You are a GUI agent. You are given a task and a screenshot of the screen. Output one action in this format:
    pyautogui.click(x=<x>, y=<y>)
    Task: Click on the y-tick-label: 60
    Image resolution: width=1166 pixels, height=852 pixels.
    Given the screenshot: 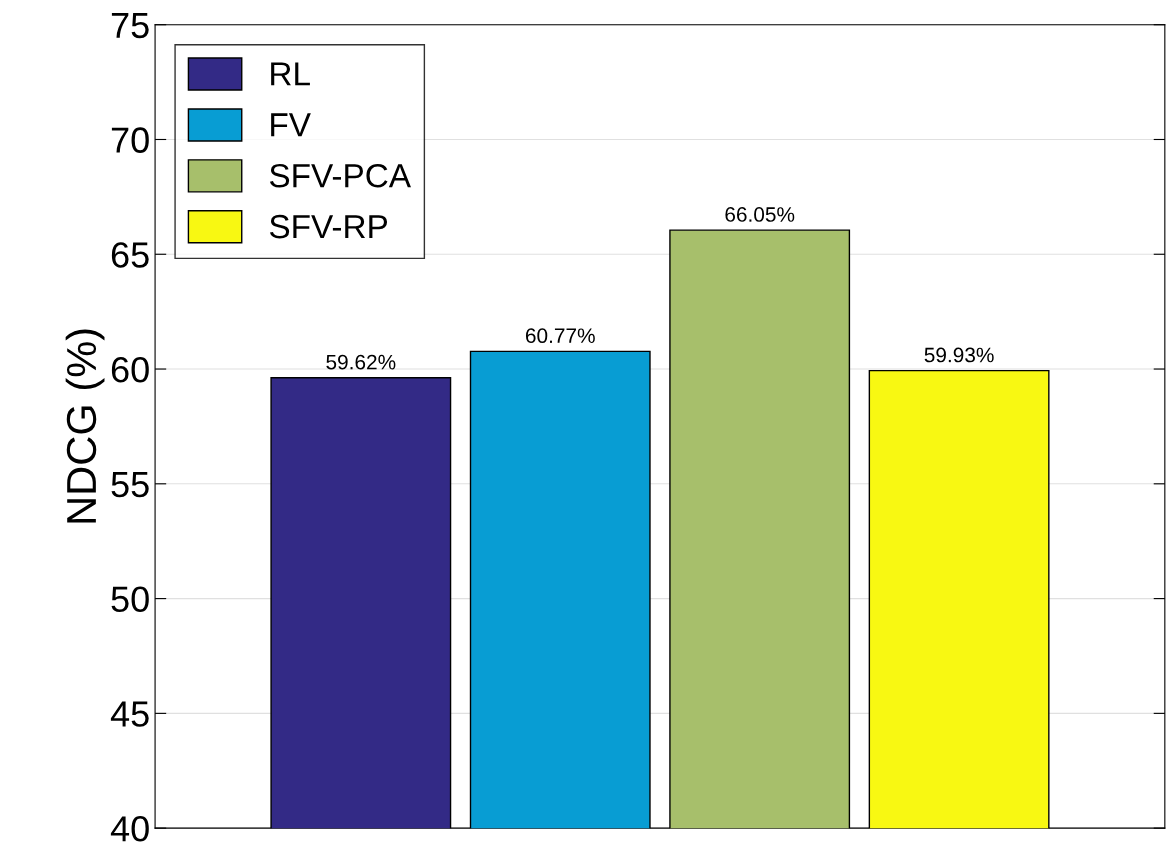 What is the action you would take?
    pyautogui.click(x=130, y=369)
    